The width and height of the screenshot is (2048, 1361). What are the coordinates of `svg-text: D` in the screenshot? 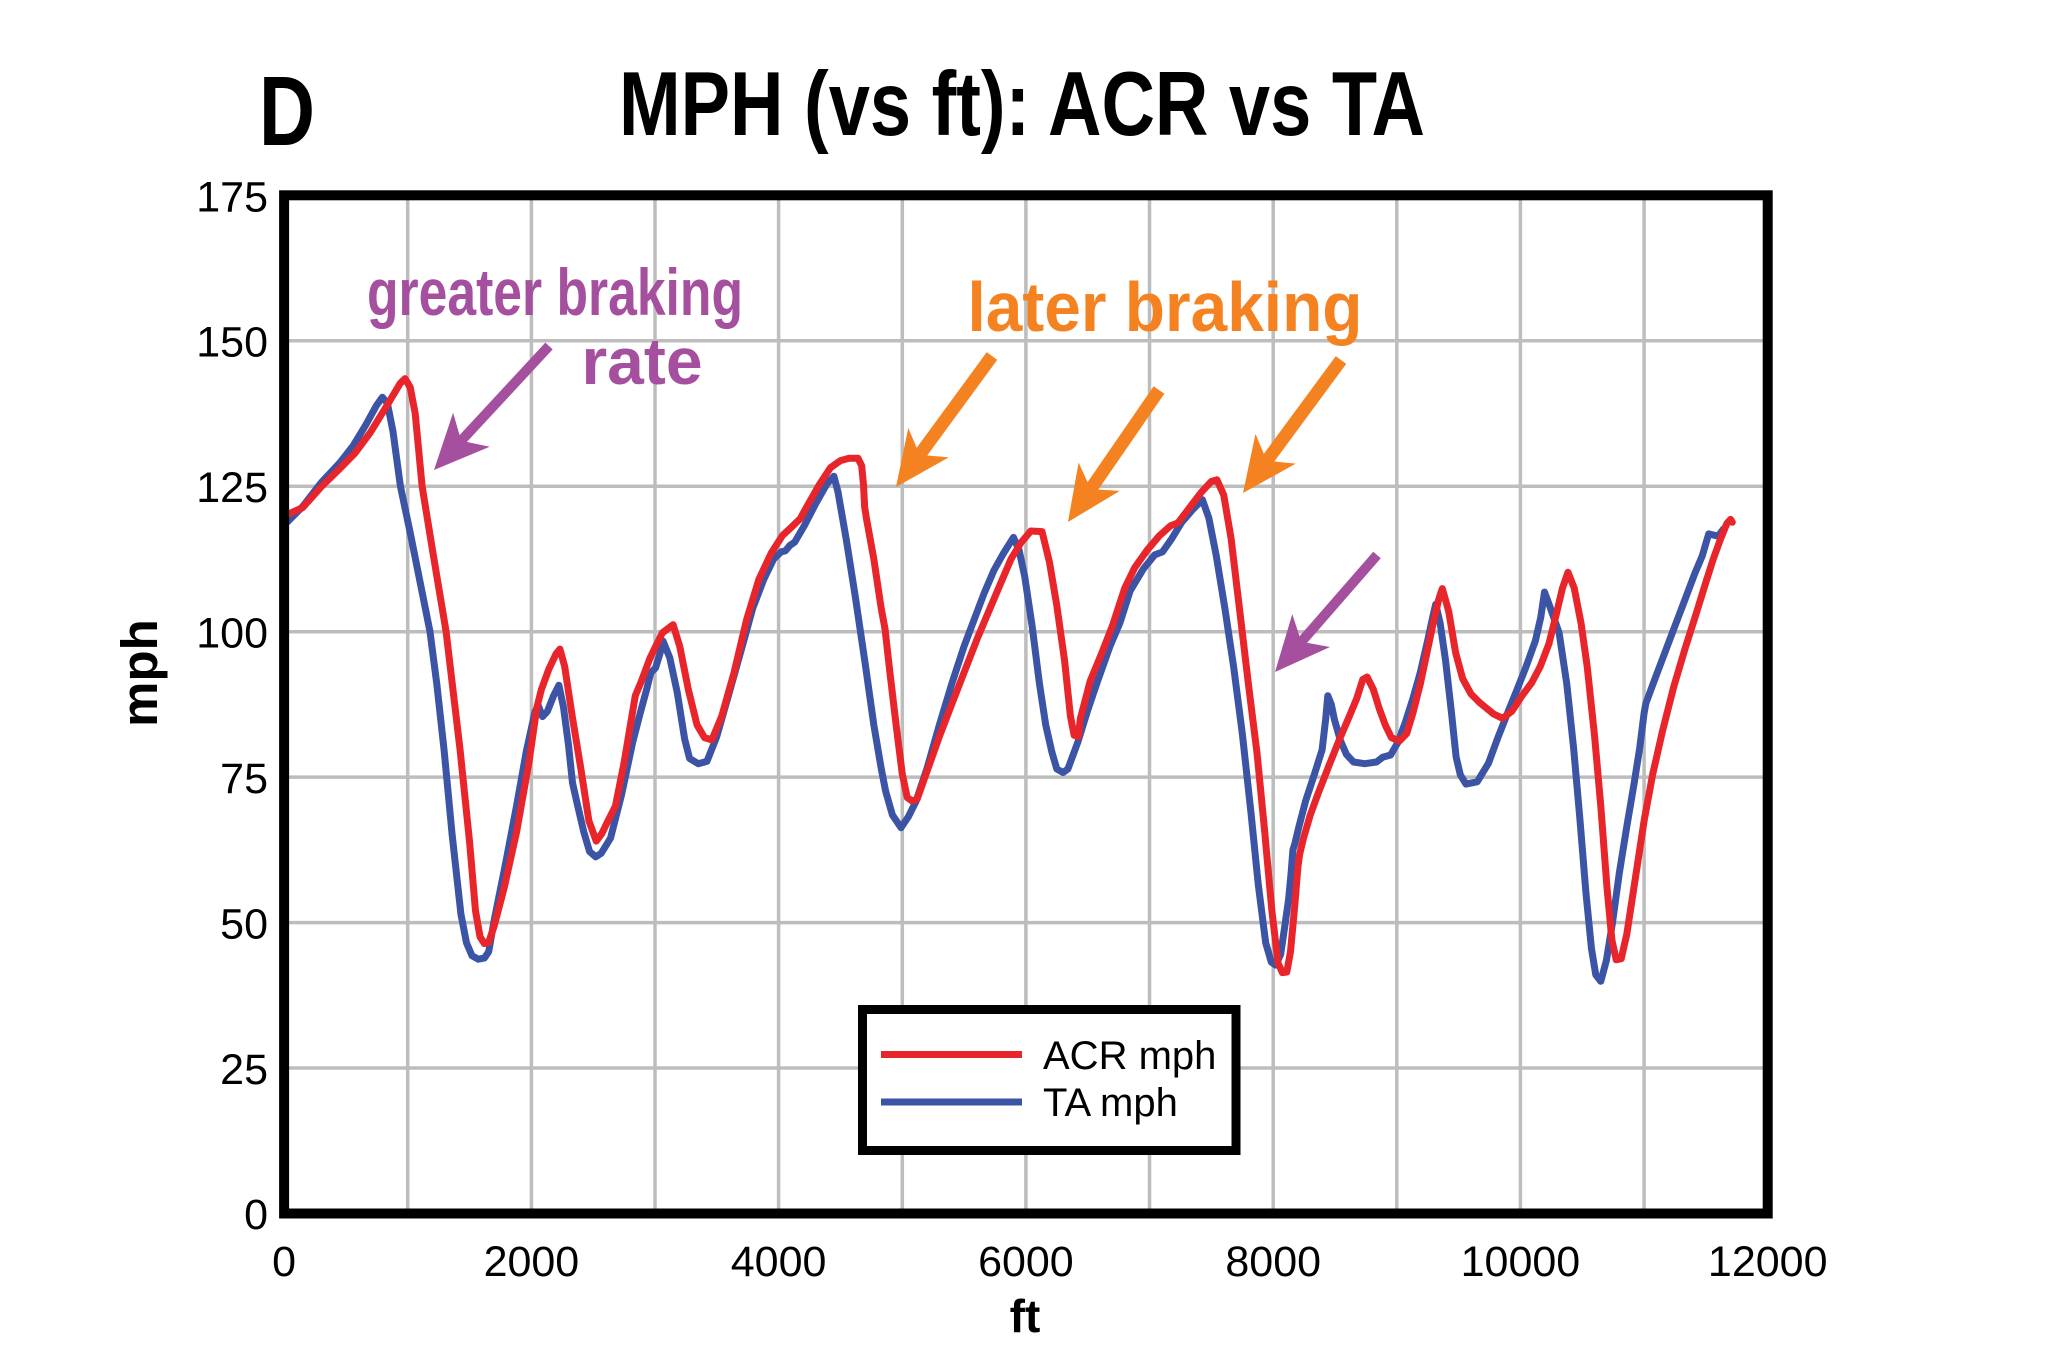 It's located at (287, 111).